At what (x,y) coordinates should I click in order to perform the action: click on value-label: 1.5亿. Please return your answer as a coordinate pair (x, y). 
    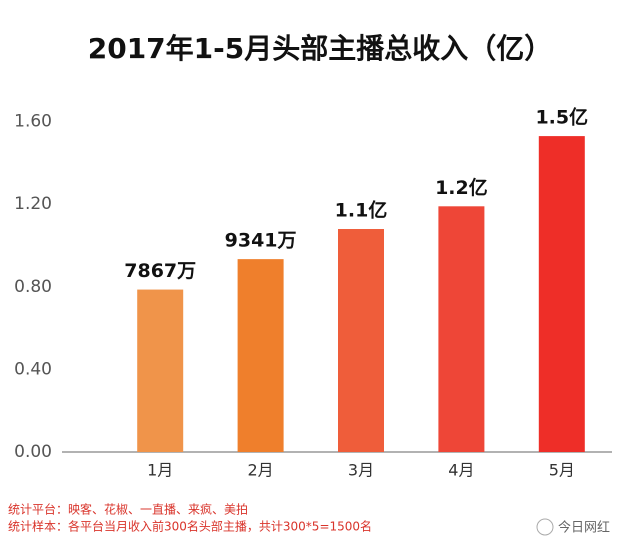
    Looking at the image, I should click on (561, 117).